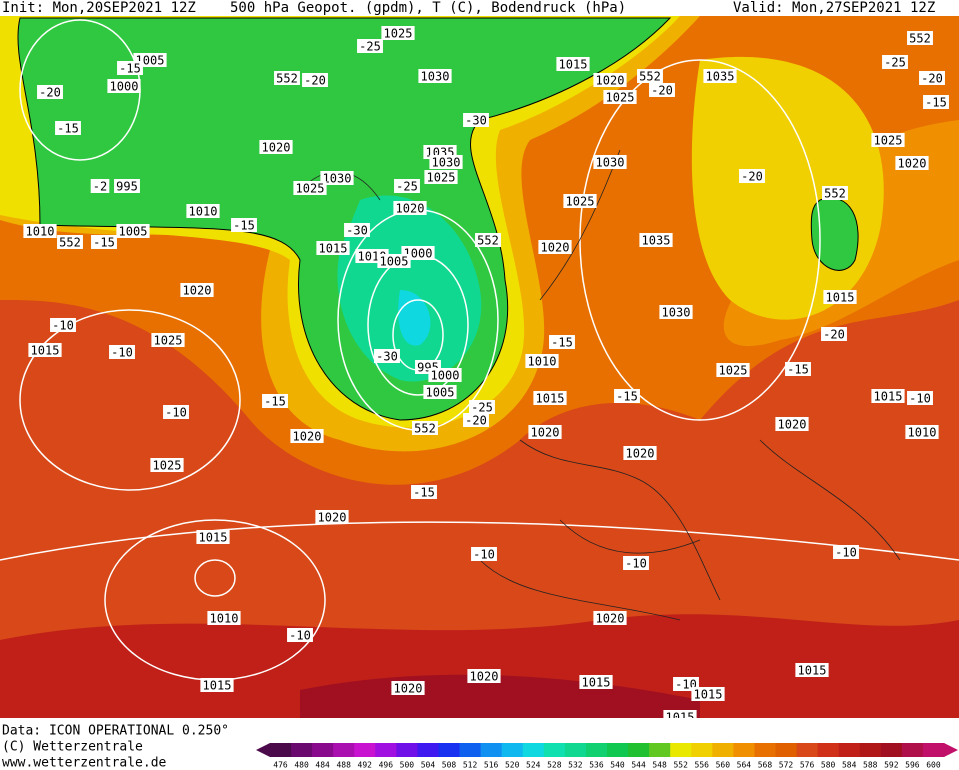 This screenshot has width=959, height=770. What do you see at coordinates (786, 765) in the screenshot?
I see `colorbar-label: 572` at bounding box center [786, 765].